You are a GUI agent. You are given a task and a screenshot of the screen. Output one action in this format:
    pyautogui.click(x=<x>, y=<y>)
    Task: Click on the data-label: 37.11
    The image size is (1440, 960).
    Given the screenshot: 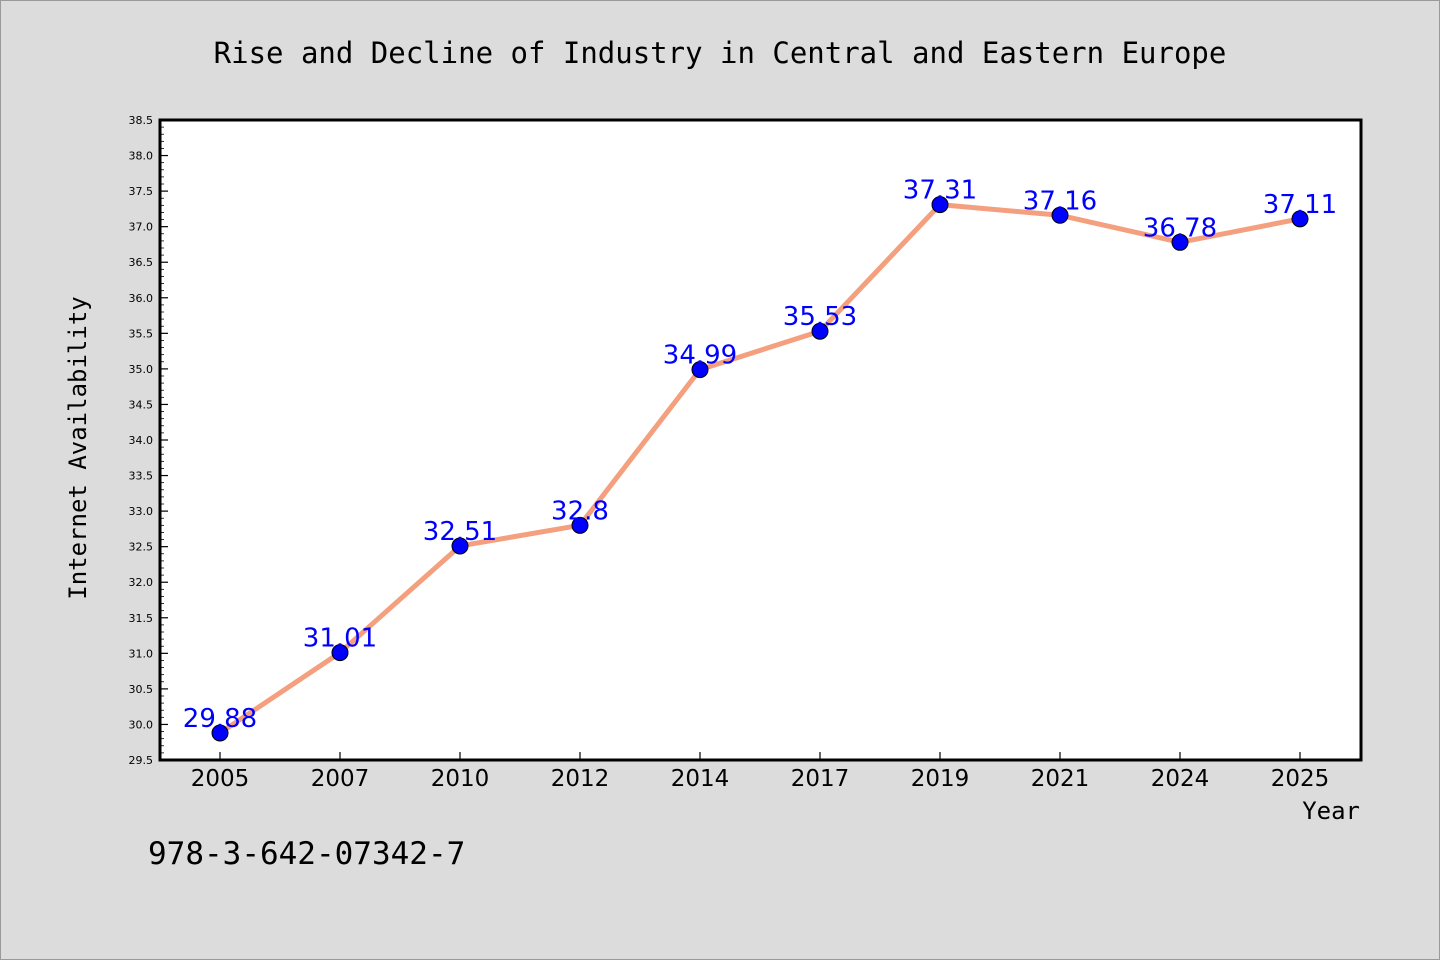 What is the action you would take?
    pyautogui.click(x=1300, y=205)
    